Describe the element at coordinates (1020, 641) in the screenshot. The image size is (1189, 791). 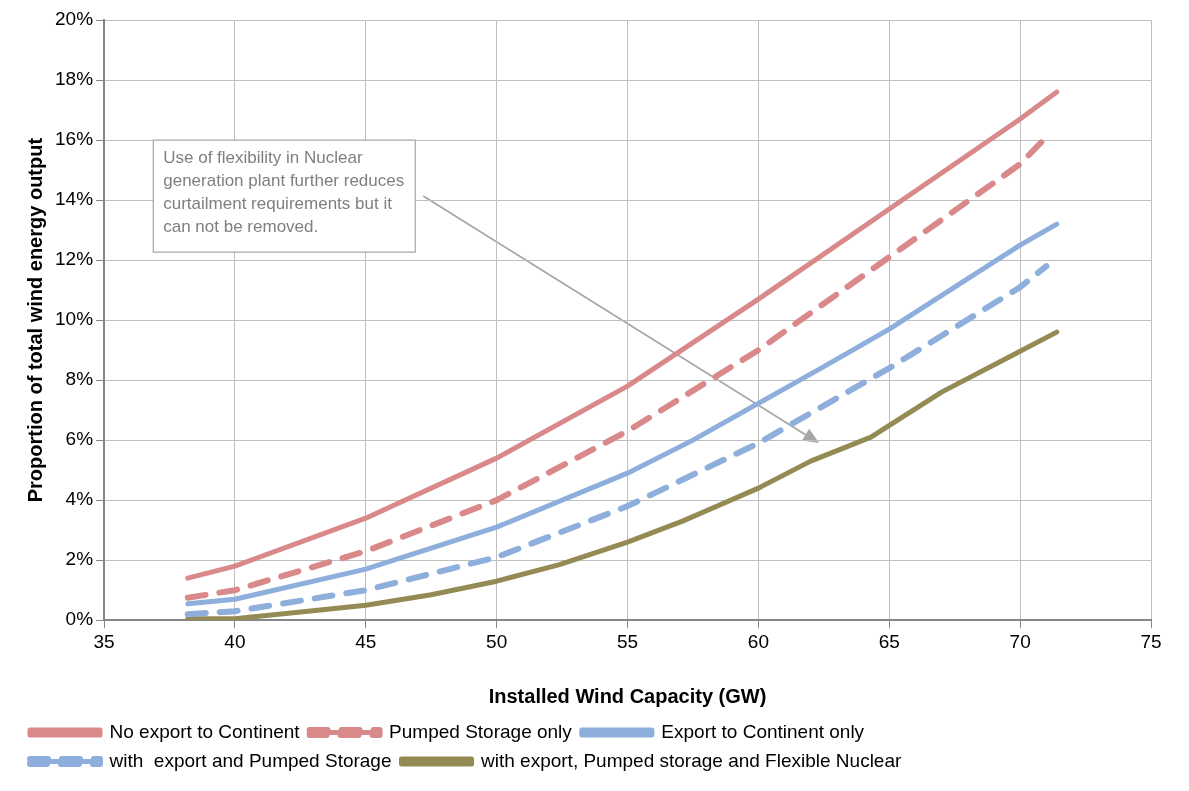
I see `x-tick-label: 70` at that location.